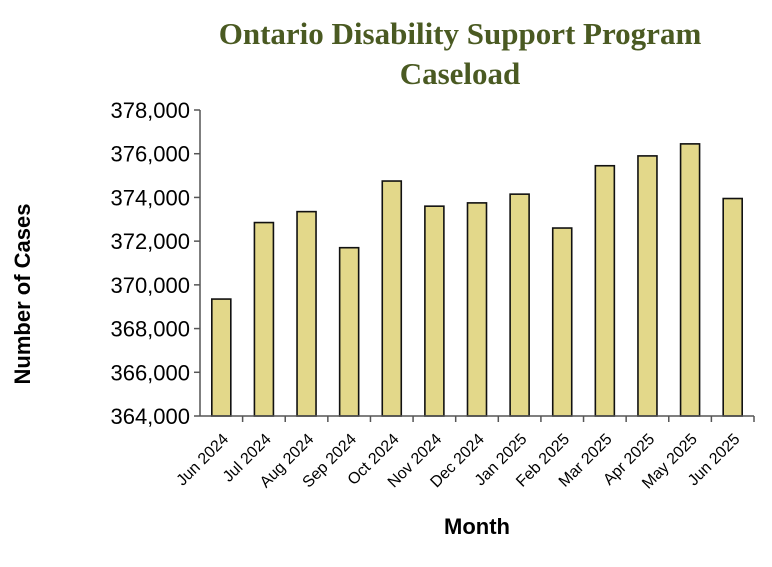 The height and width of the screenshot is (567, 772). I want to click on y-tick-label: 366,000, so click(150, 372).